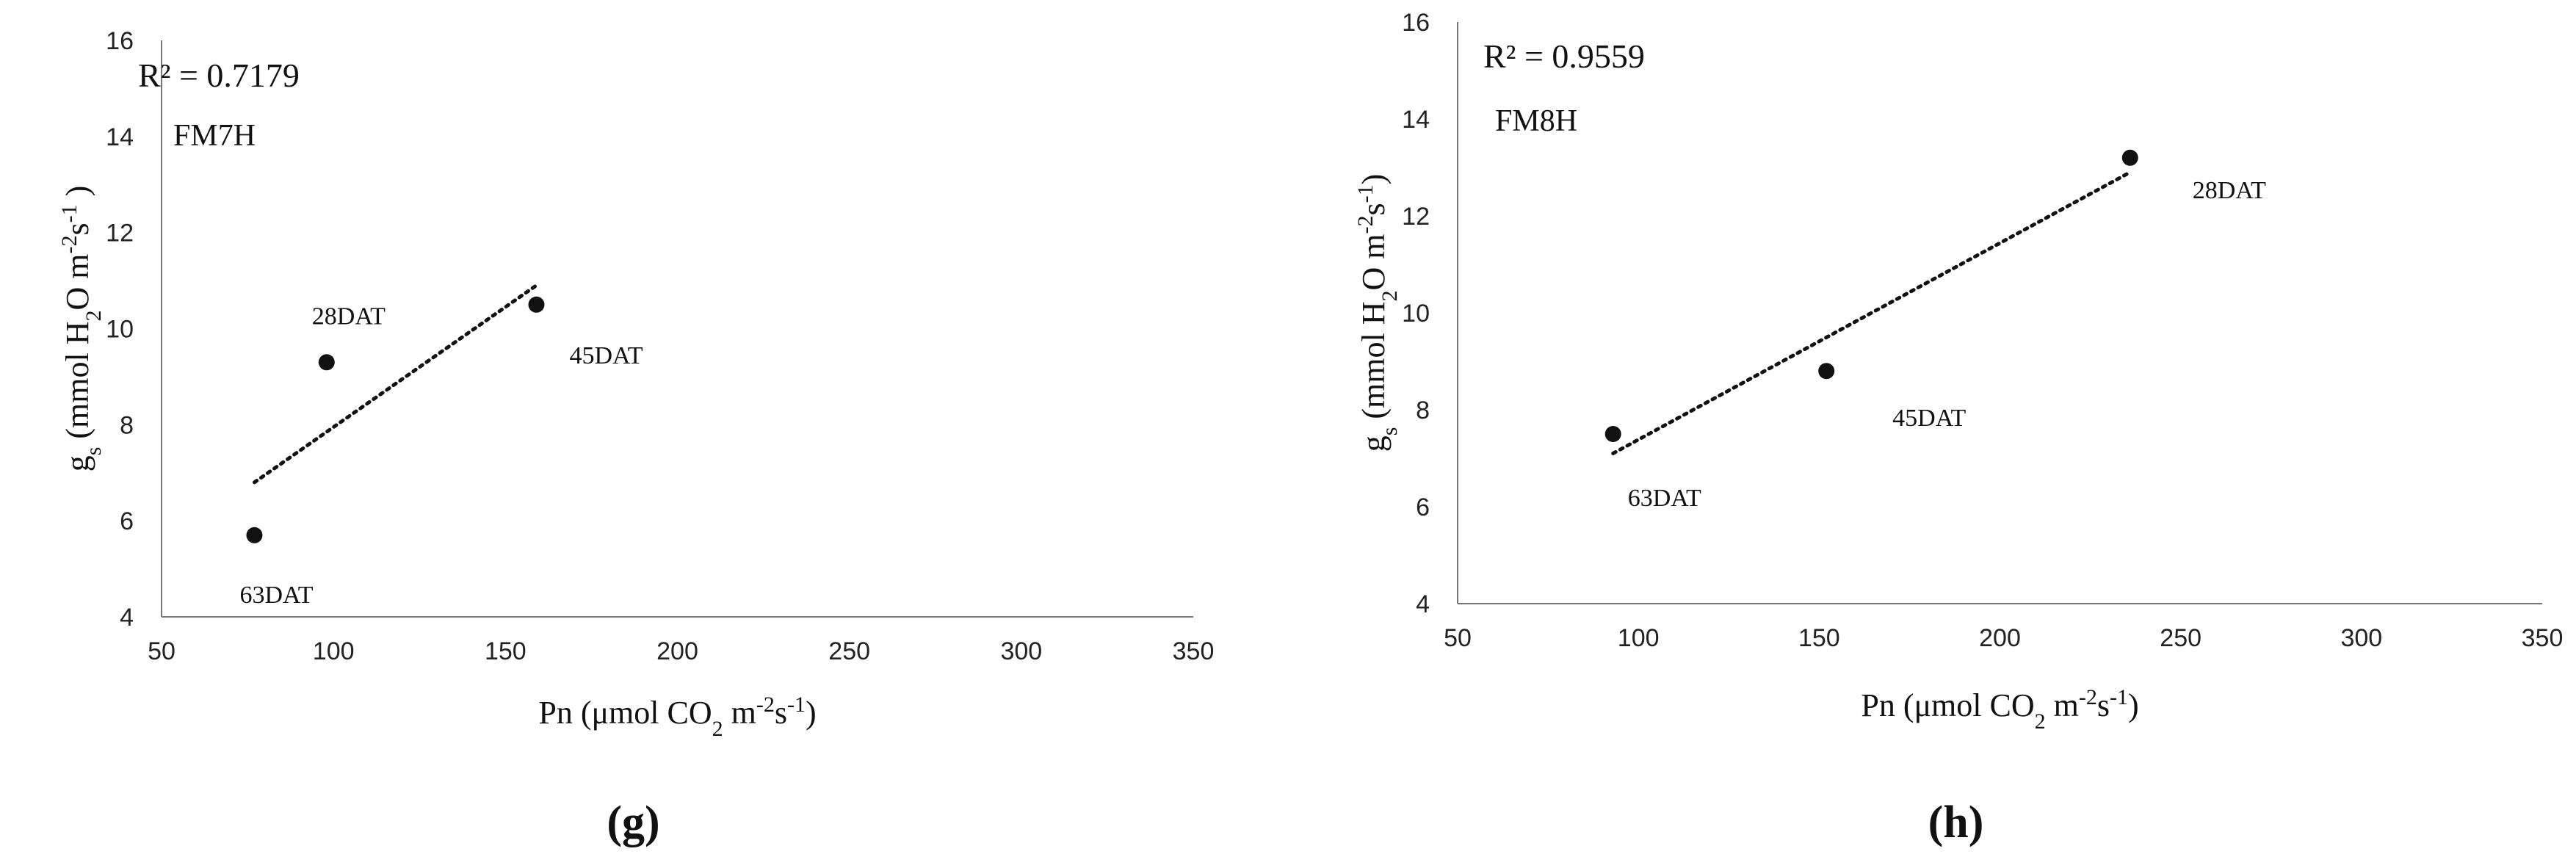 This screenshot has width=2576, height=868. What do you see at coordinates (214, 136) in the screenshot?
I see `series-name-label: FM7H` at bounding box center [214, 136].